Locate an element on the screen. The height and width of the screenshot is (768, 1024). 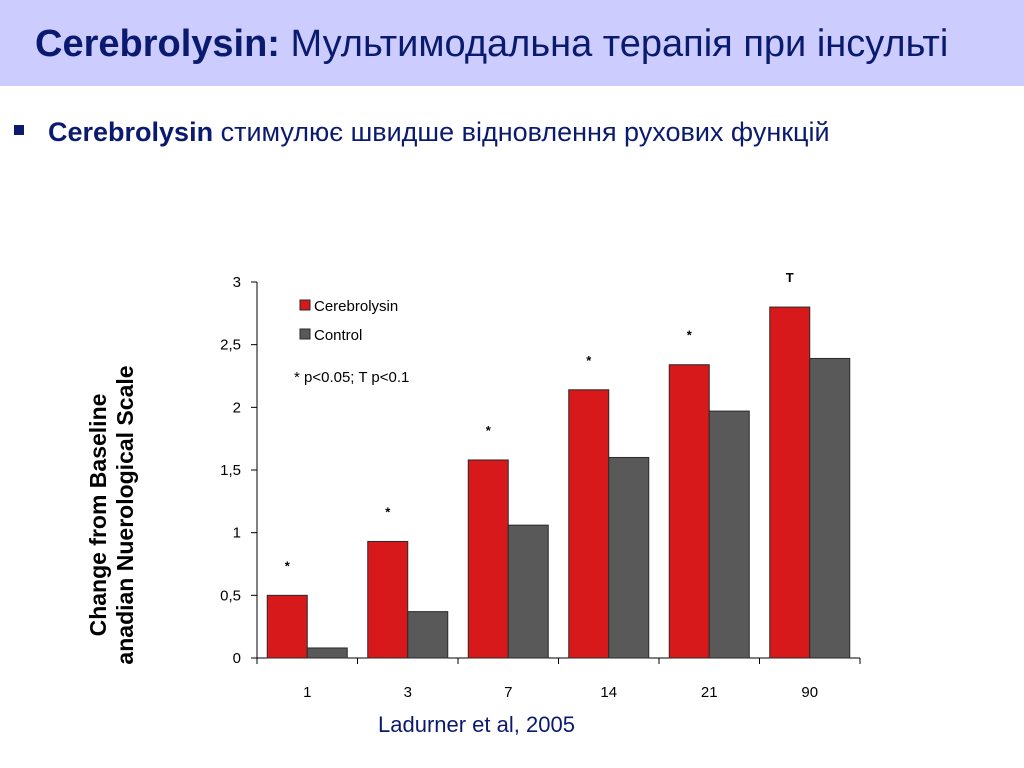
significance-mark: T is located at coordinates (790, 277).